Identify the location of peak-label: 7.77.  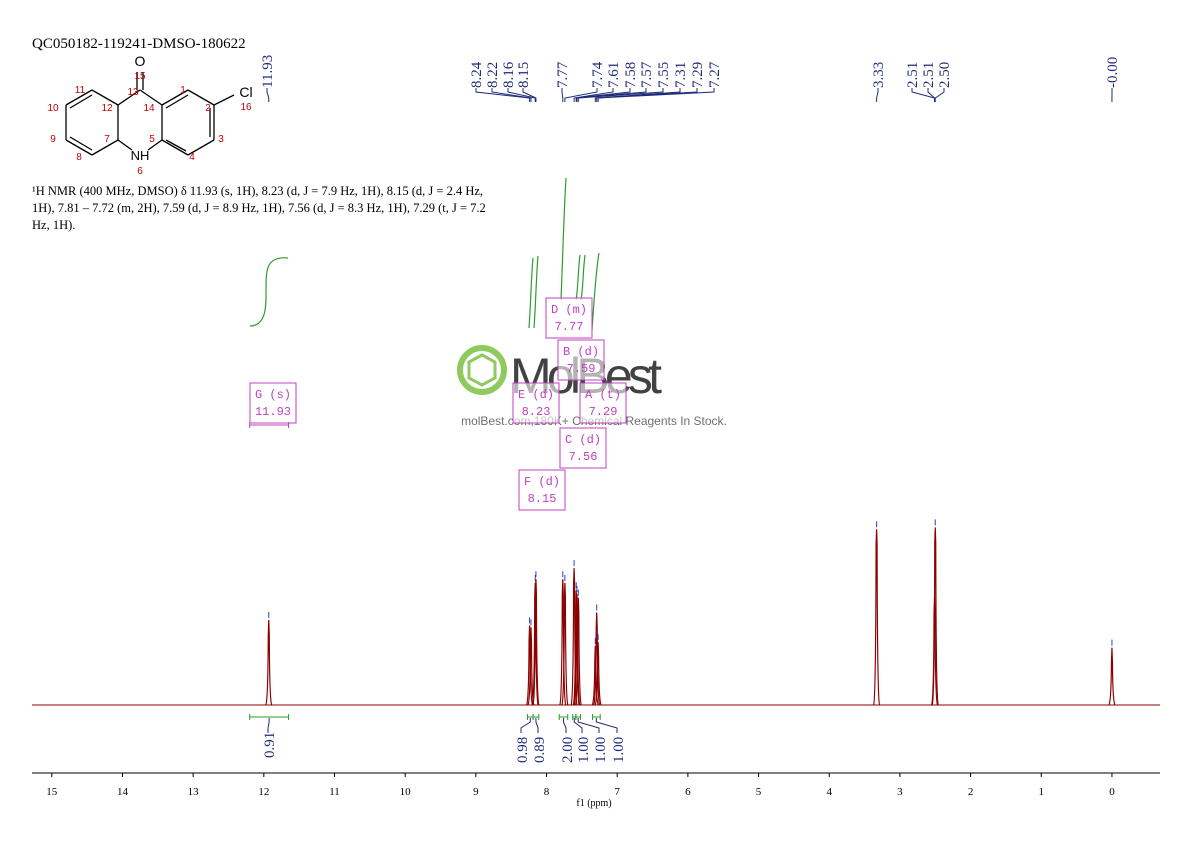
(563, 74).